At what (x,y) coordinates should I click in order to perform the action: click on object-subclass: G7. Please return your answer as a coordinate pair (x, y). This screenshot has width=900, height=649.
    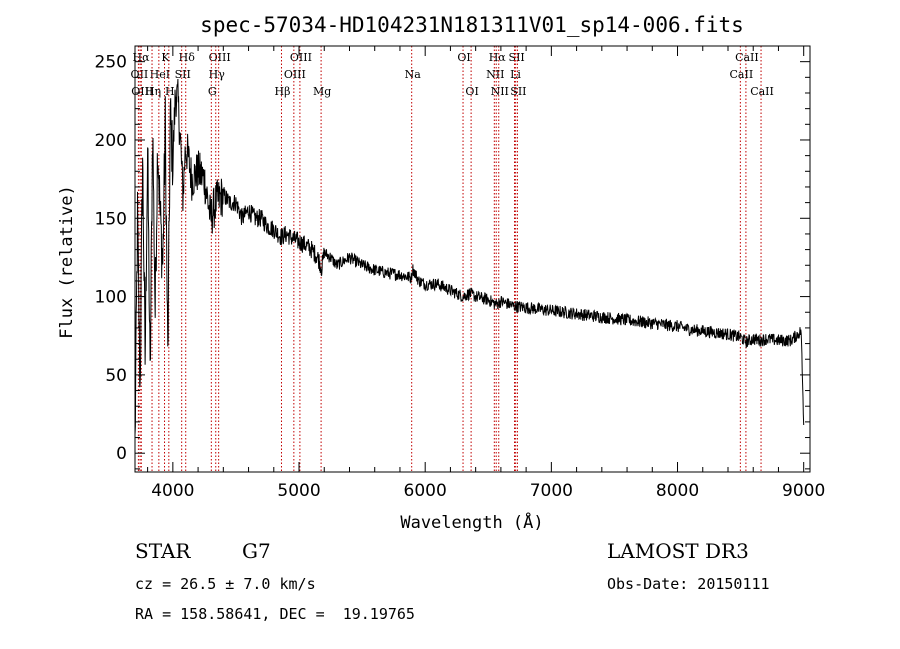
    Looking at the image, I should click on (256, 551).